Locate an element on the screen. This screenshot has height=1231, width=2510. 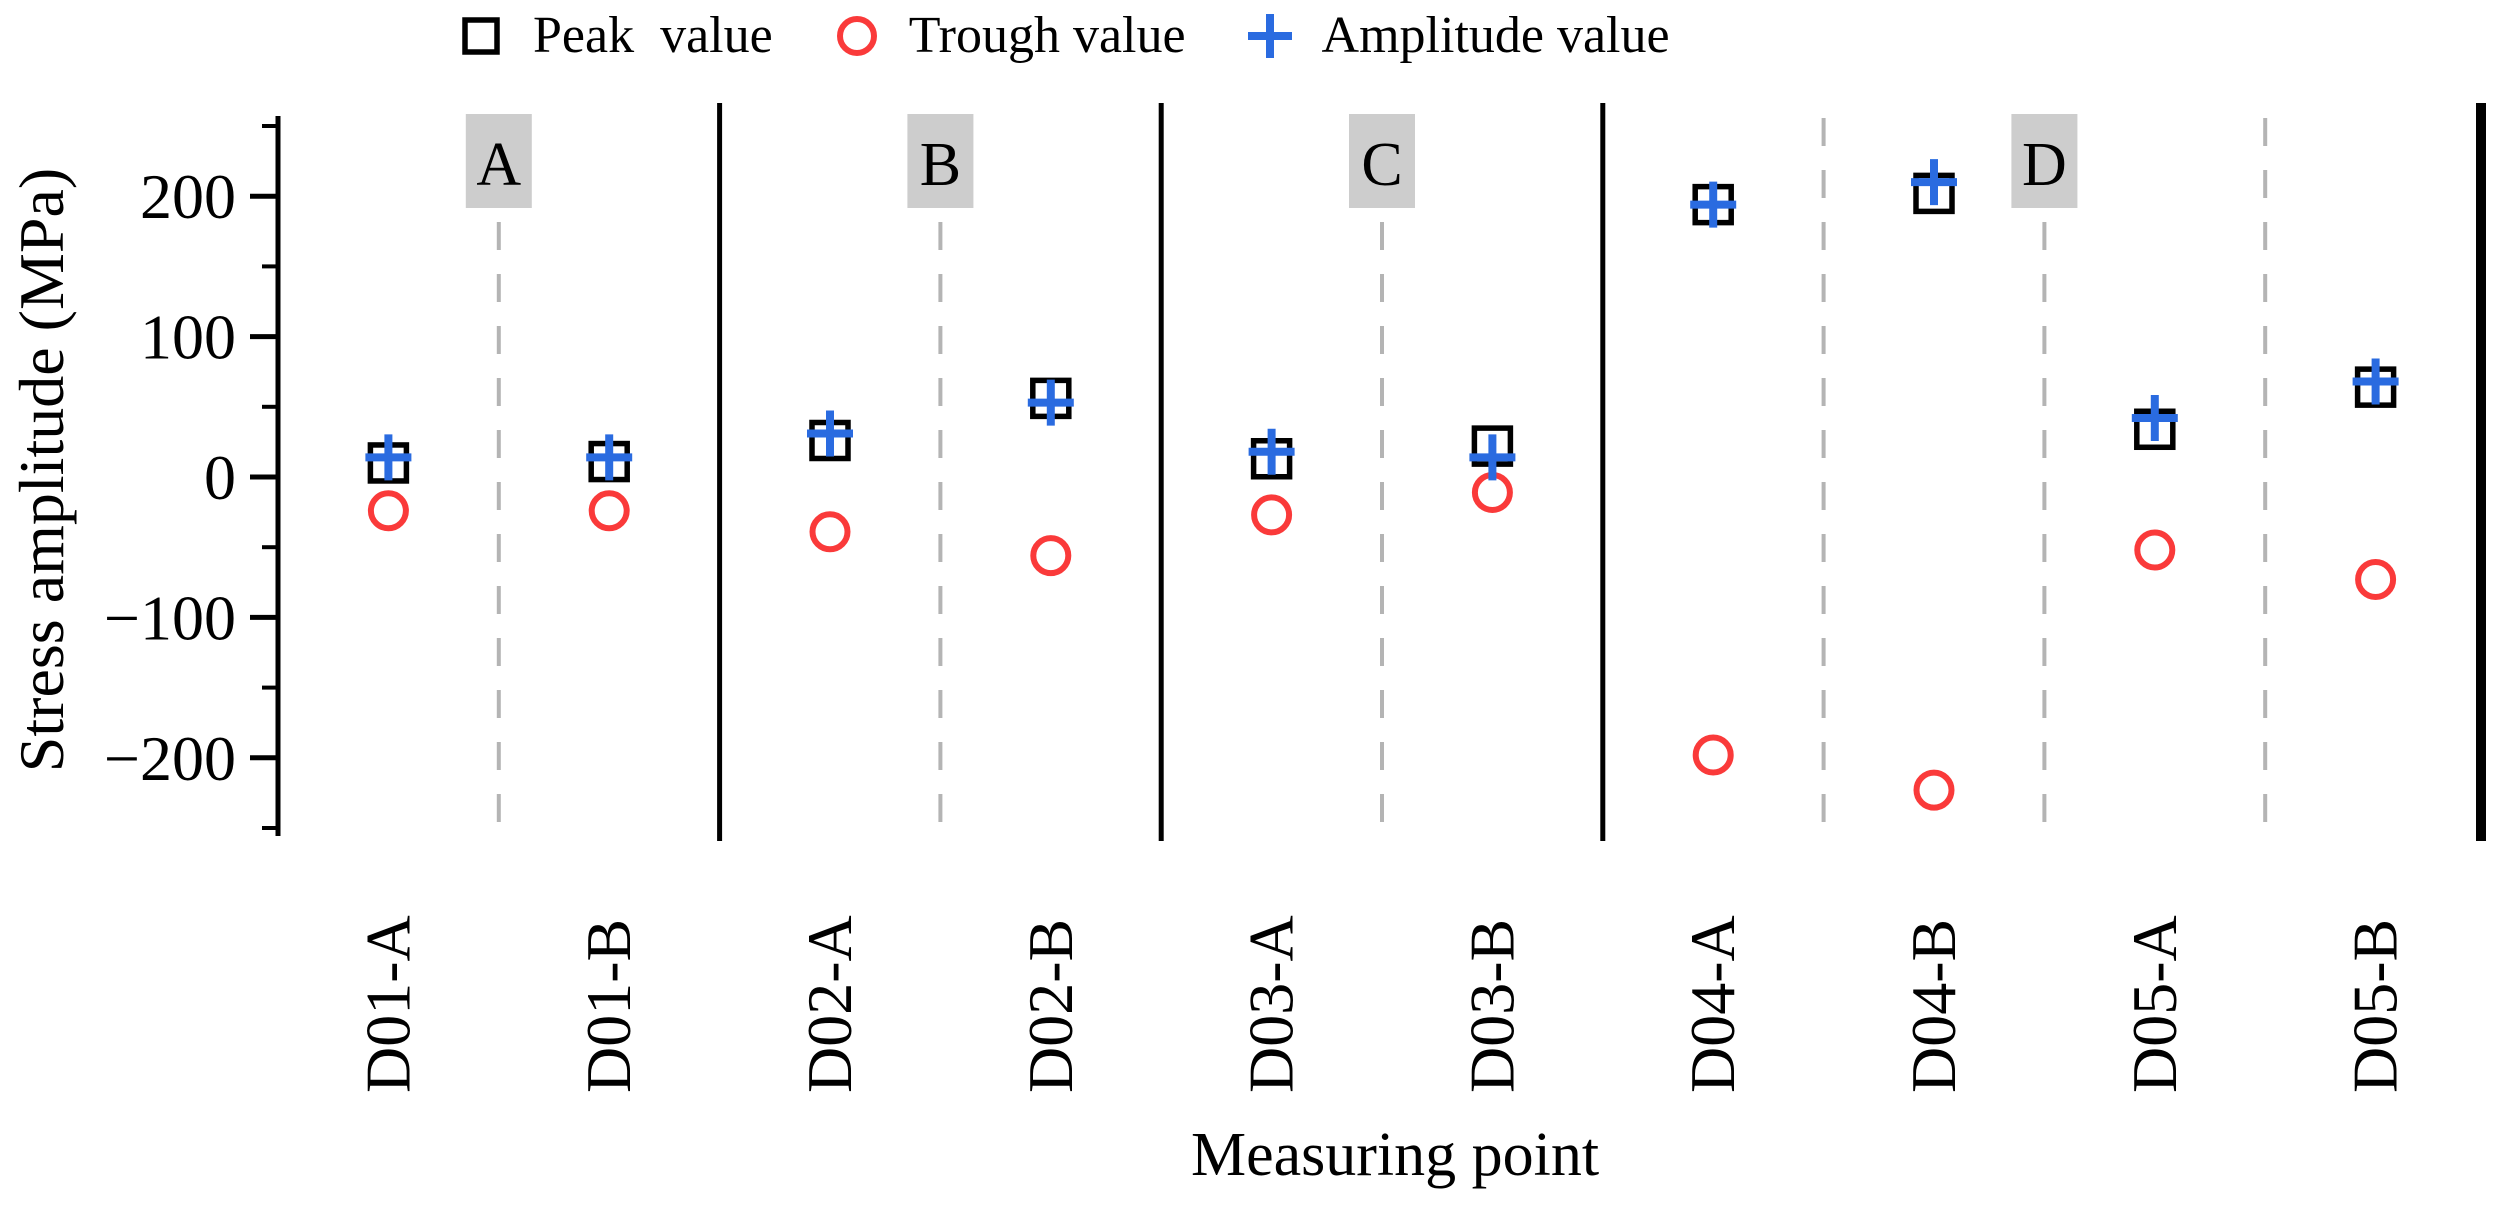
legend: Peak value Trough value Amplitude value is located at coordinates (1062, 35).